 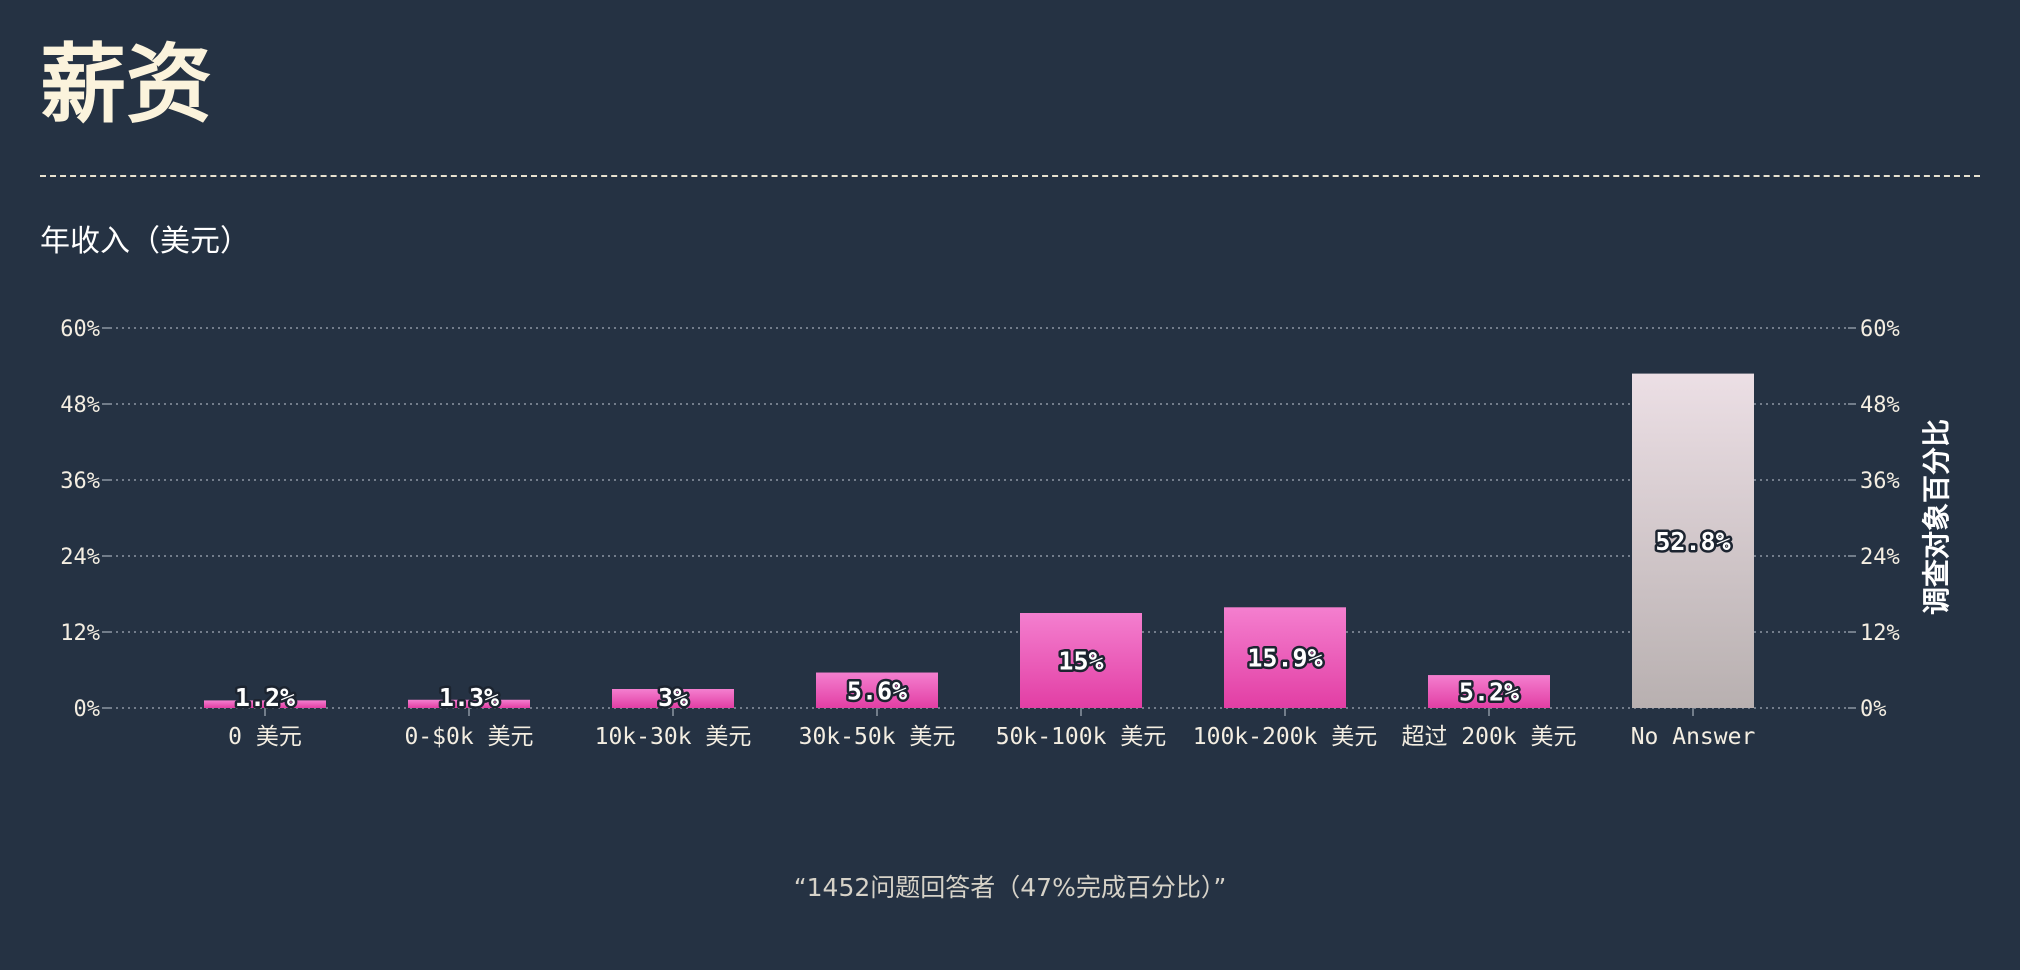 I want to click on x-tick-label: 0-$0k 美元, so click(x=468, y=737).